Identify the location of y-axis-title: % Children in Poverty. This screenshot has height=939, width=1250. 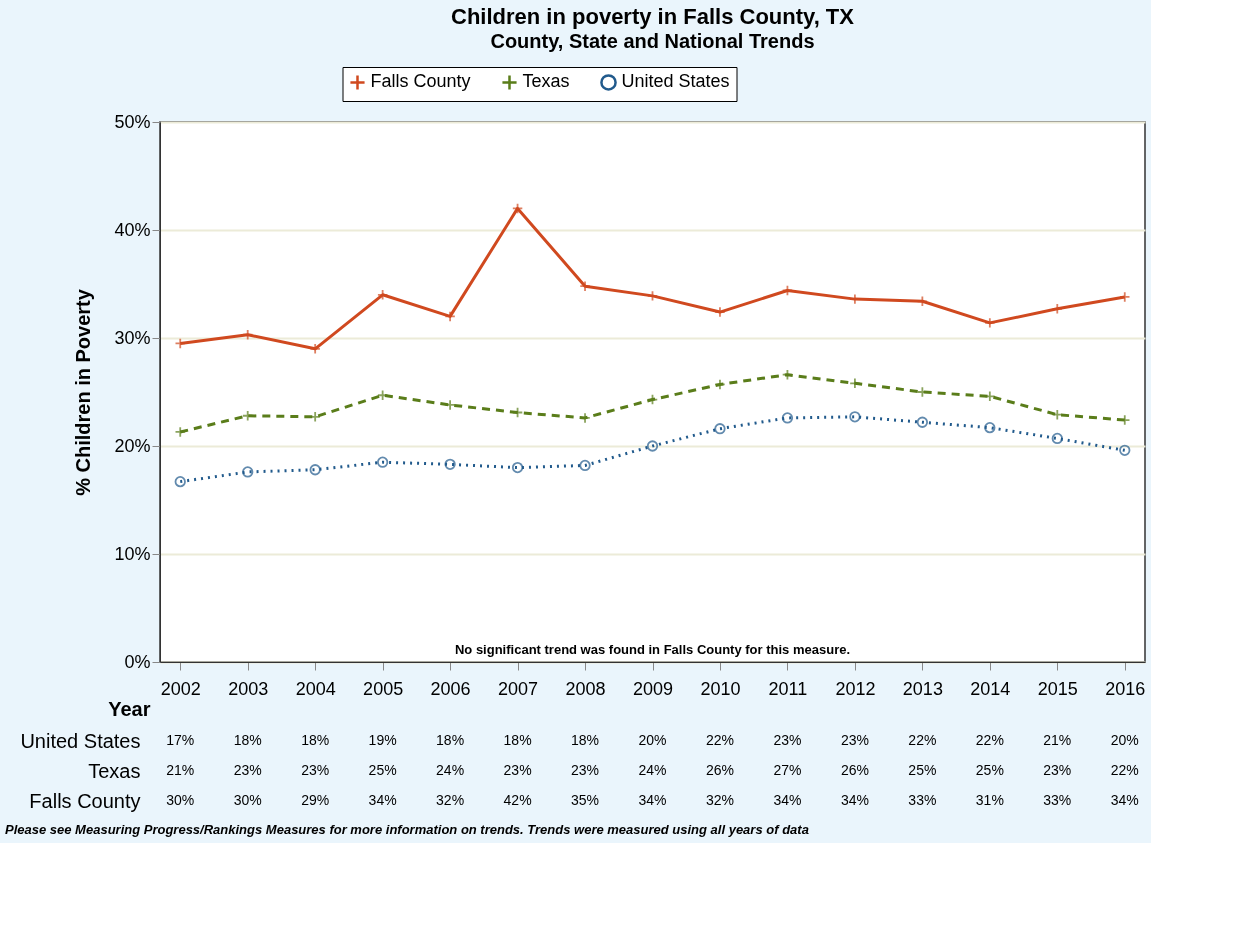
(83, 392).